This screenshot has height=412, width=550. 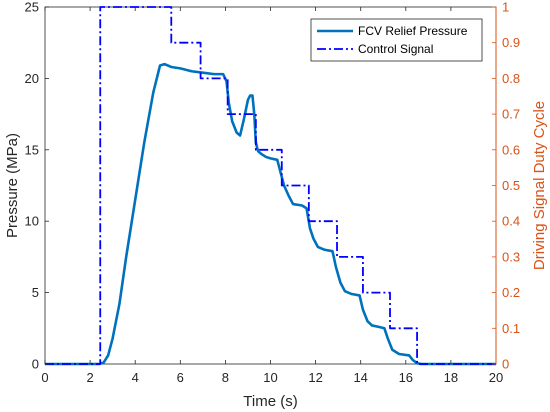 I want to click on y-tick-label: 20, so click(x=32, y=78).